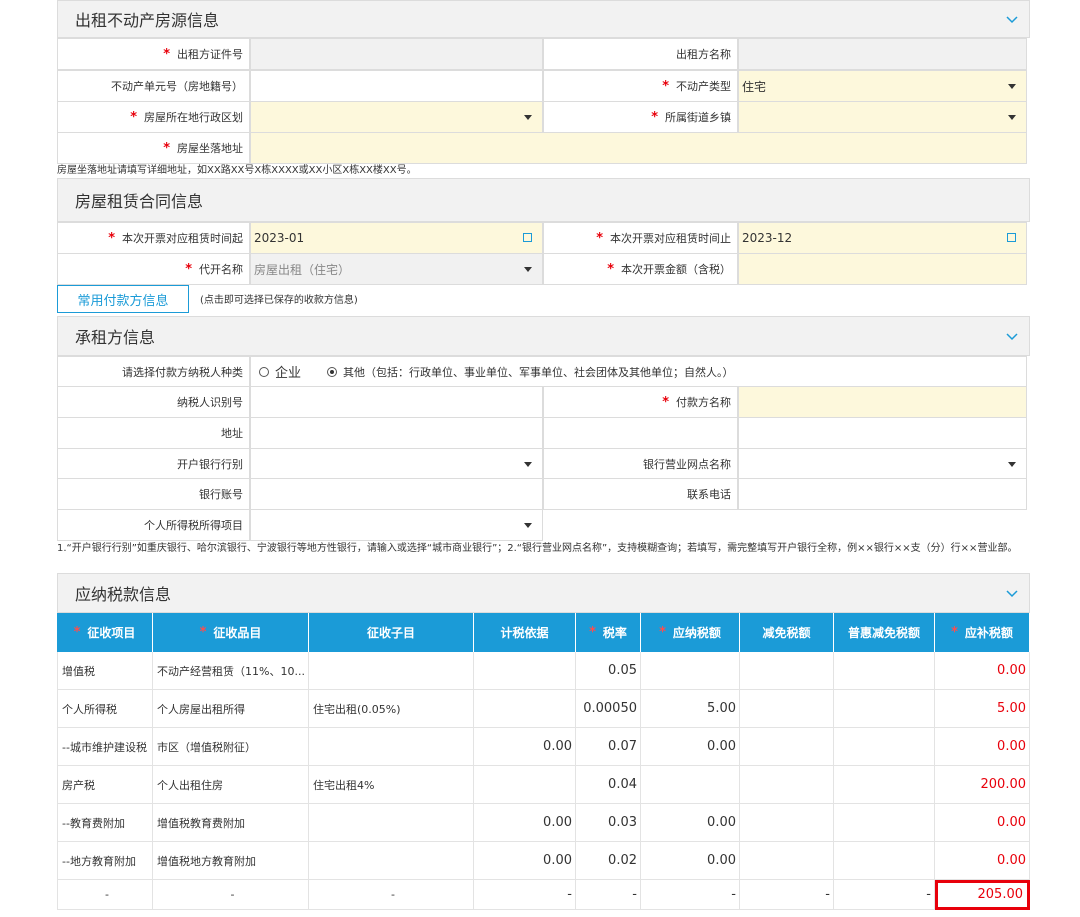 The height and width of the screenshot is (917, 1080). I want to click on field-label: 请选择付款方纳税人种类, so click(153, 371).